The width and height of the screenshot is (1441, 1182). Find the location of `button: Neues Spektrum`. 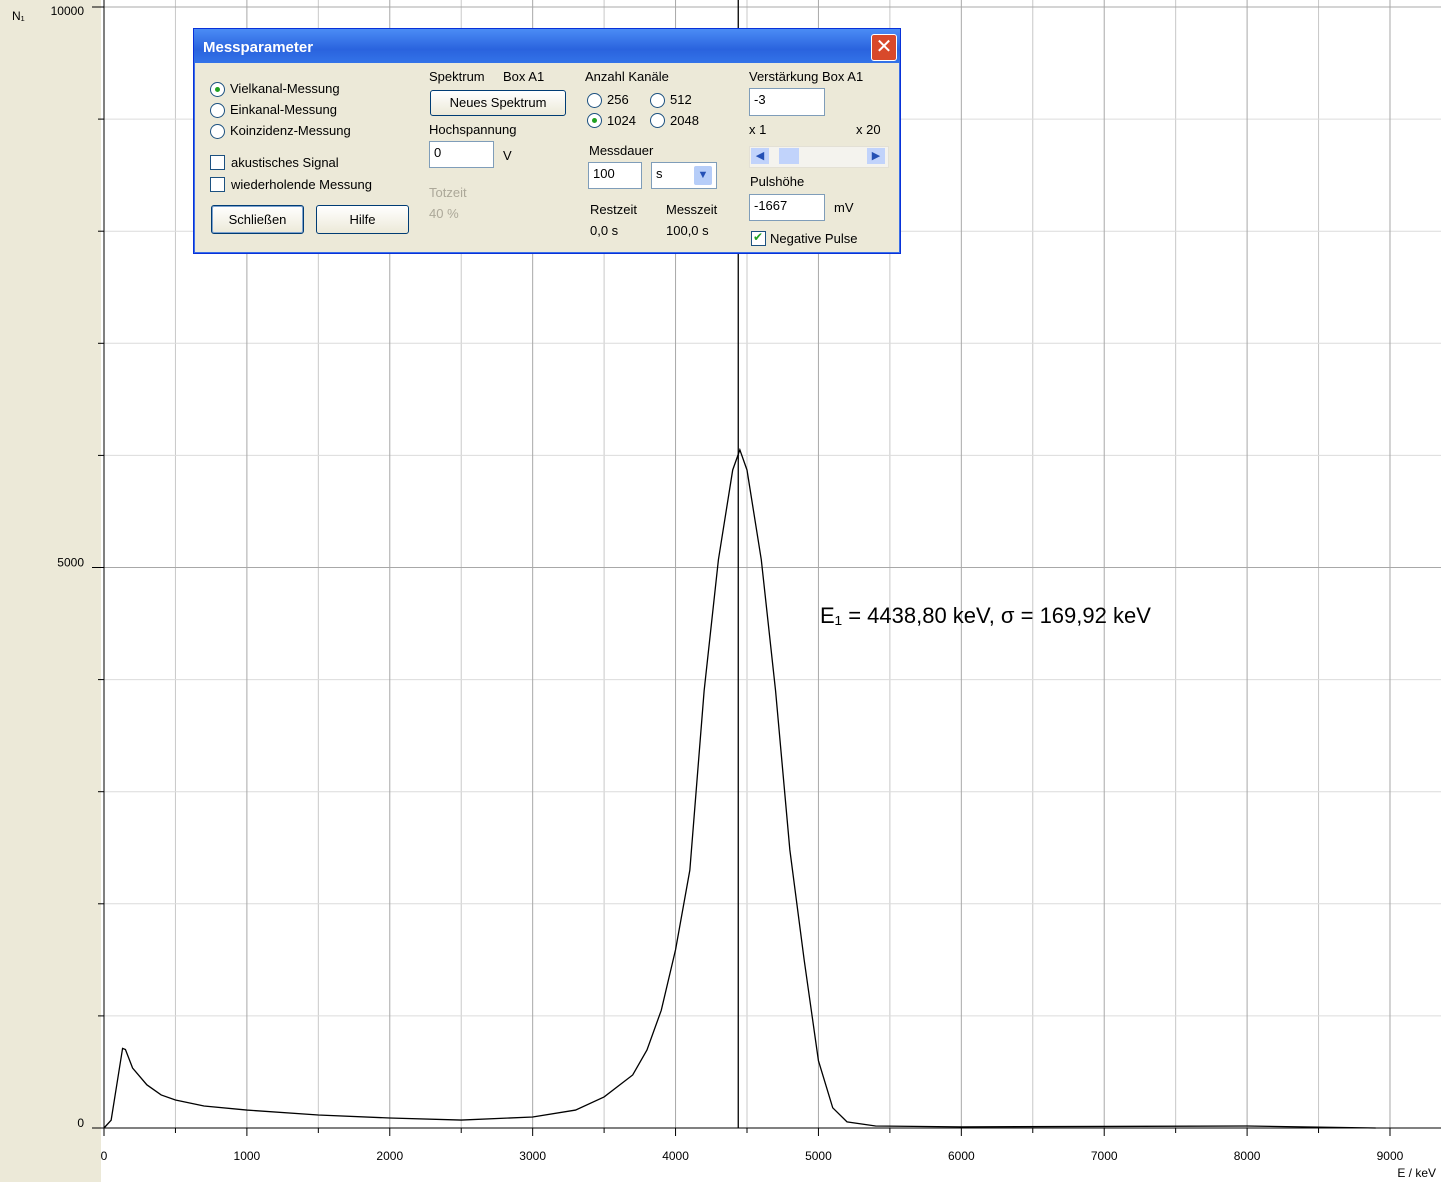

button: Neues Spektrum is located at coordinates (498, 103).